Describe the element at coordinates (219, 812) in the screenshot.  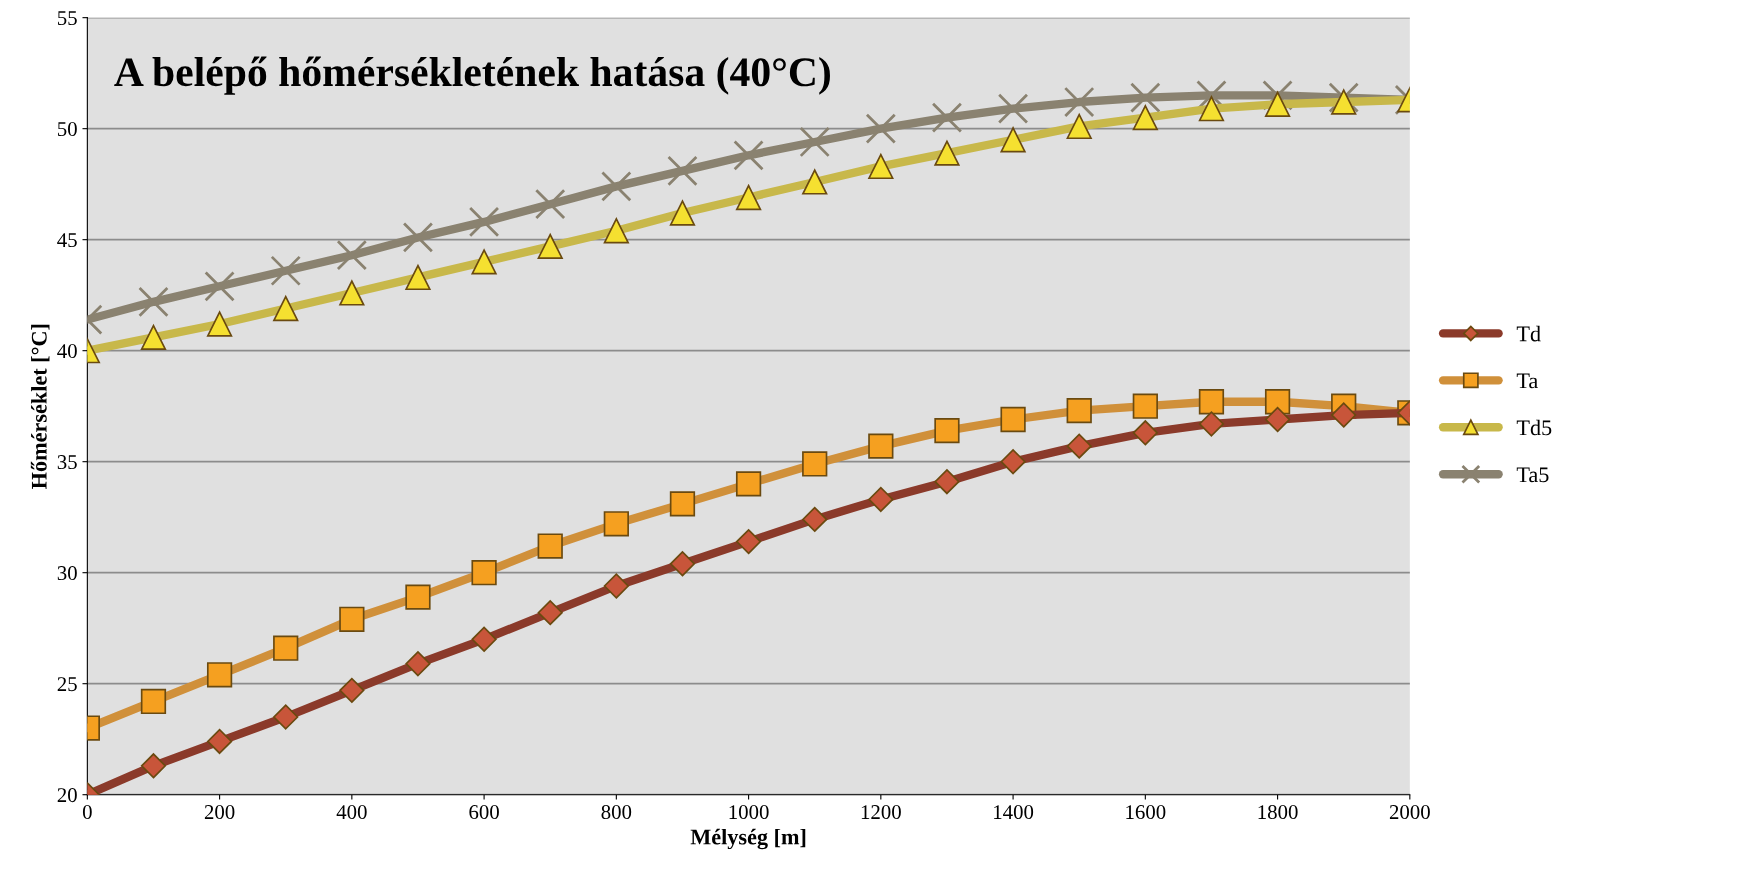
I see `x-tick-label: 200` at that location.